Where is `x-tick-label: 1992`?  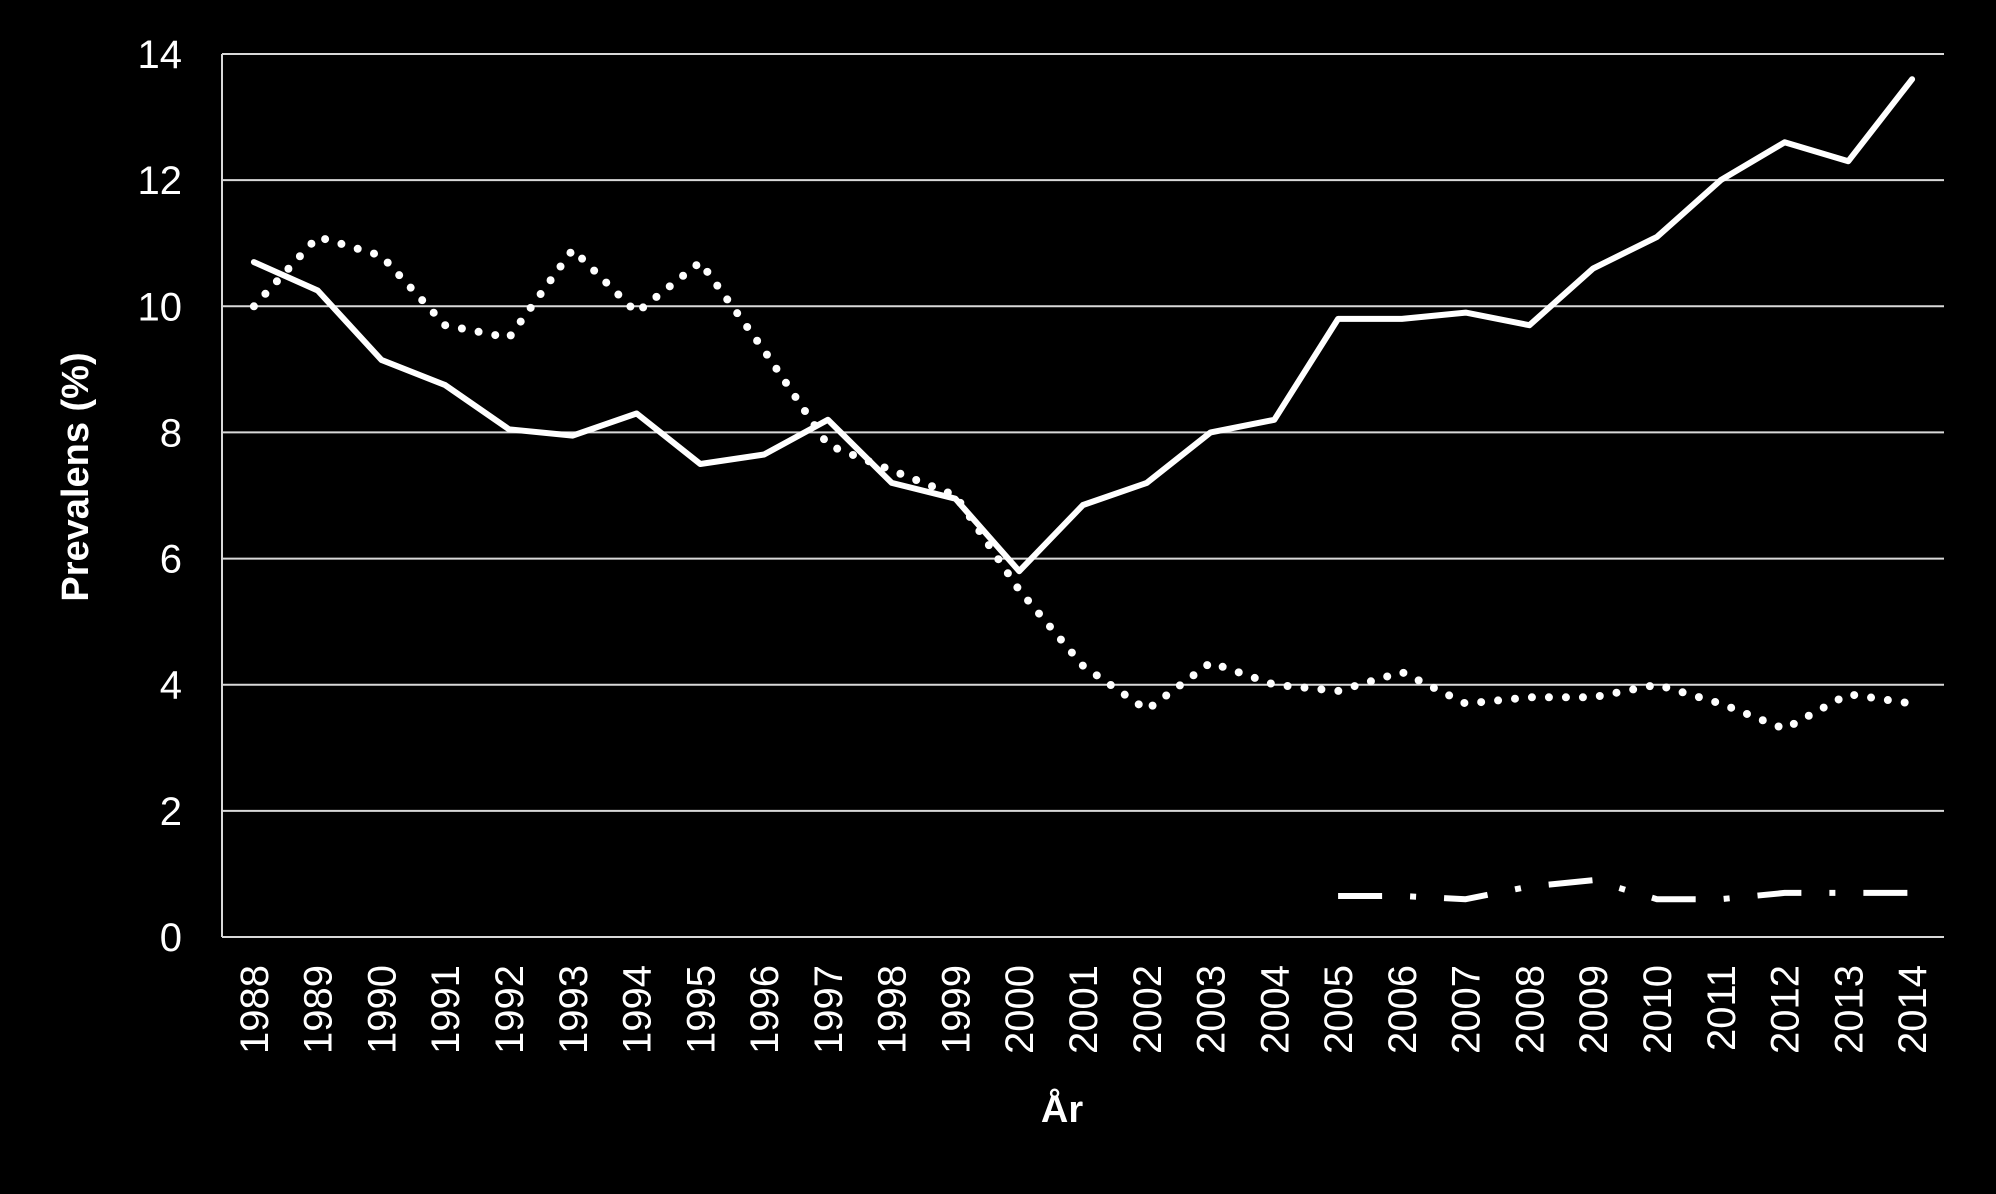
x-tick-label: 1992 is located at coordinates (510, 1009).